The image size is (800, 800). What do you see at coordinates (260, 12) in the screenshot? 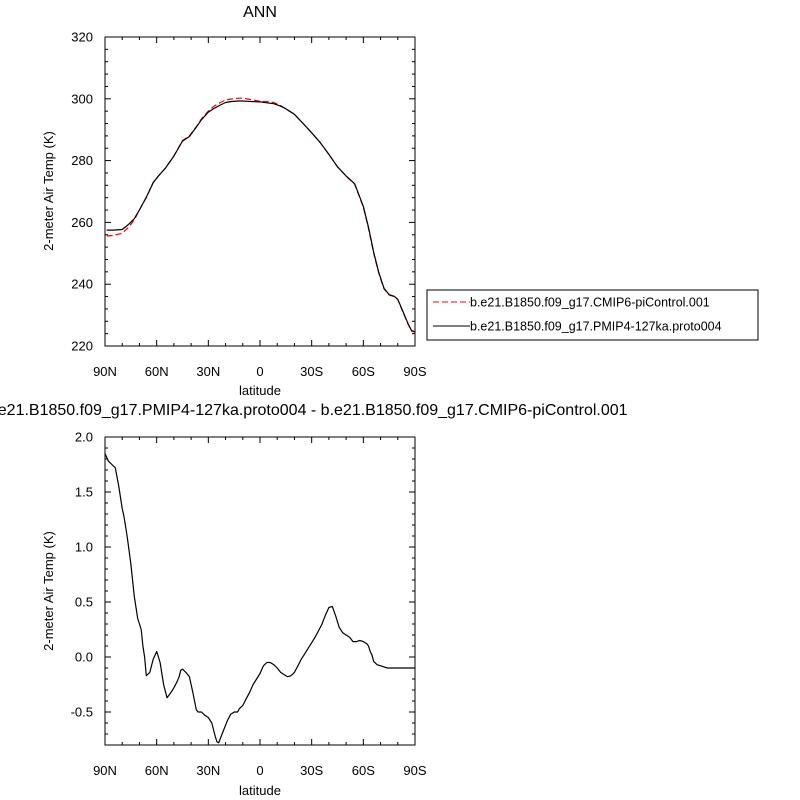
I see `top-title: ANN` at bounding box center [260, 12].